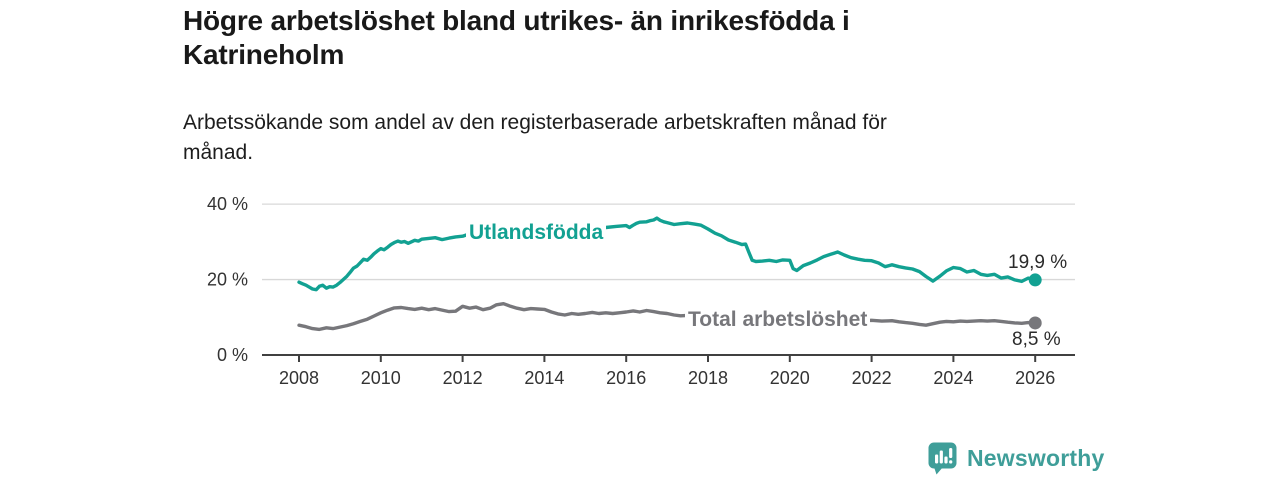 Image resolution: width=1280 pixels, height=480 pixels. I want to click on y-tick-label: 20 %, so click(227, 280).